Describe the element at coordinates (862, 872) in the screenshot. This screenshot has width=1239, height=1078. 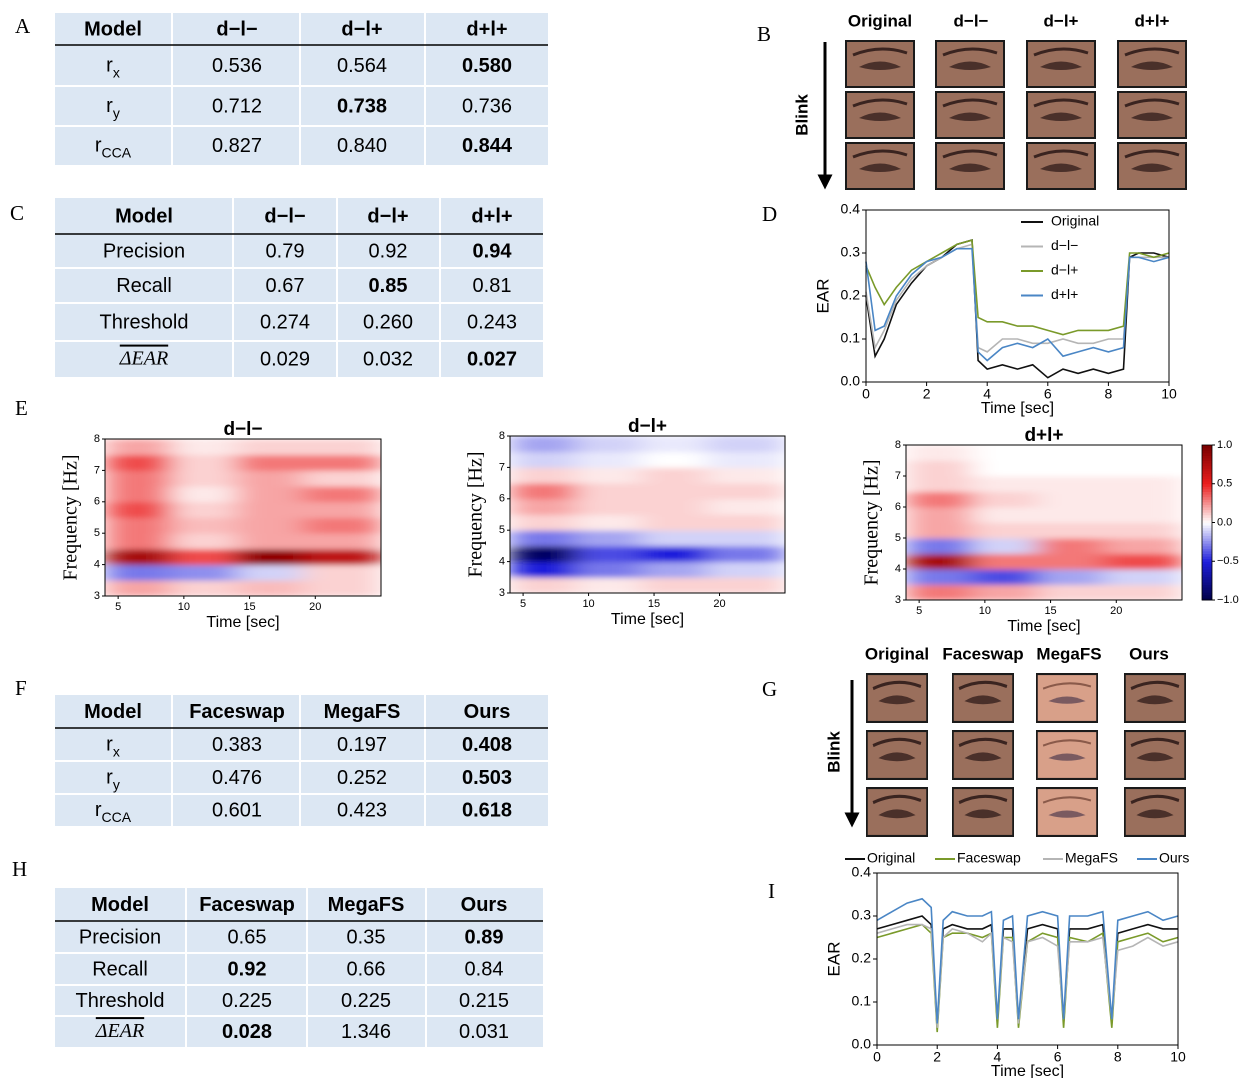
I see `y-tick-label: 0.4` at that location.